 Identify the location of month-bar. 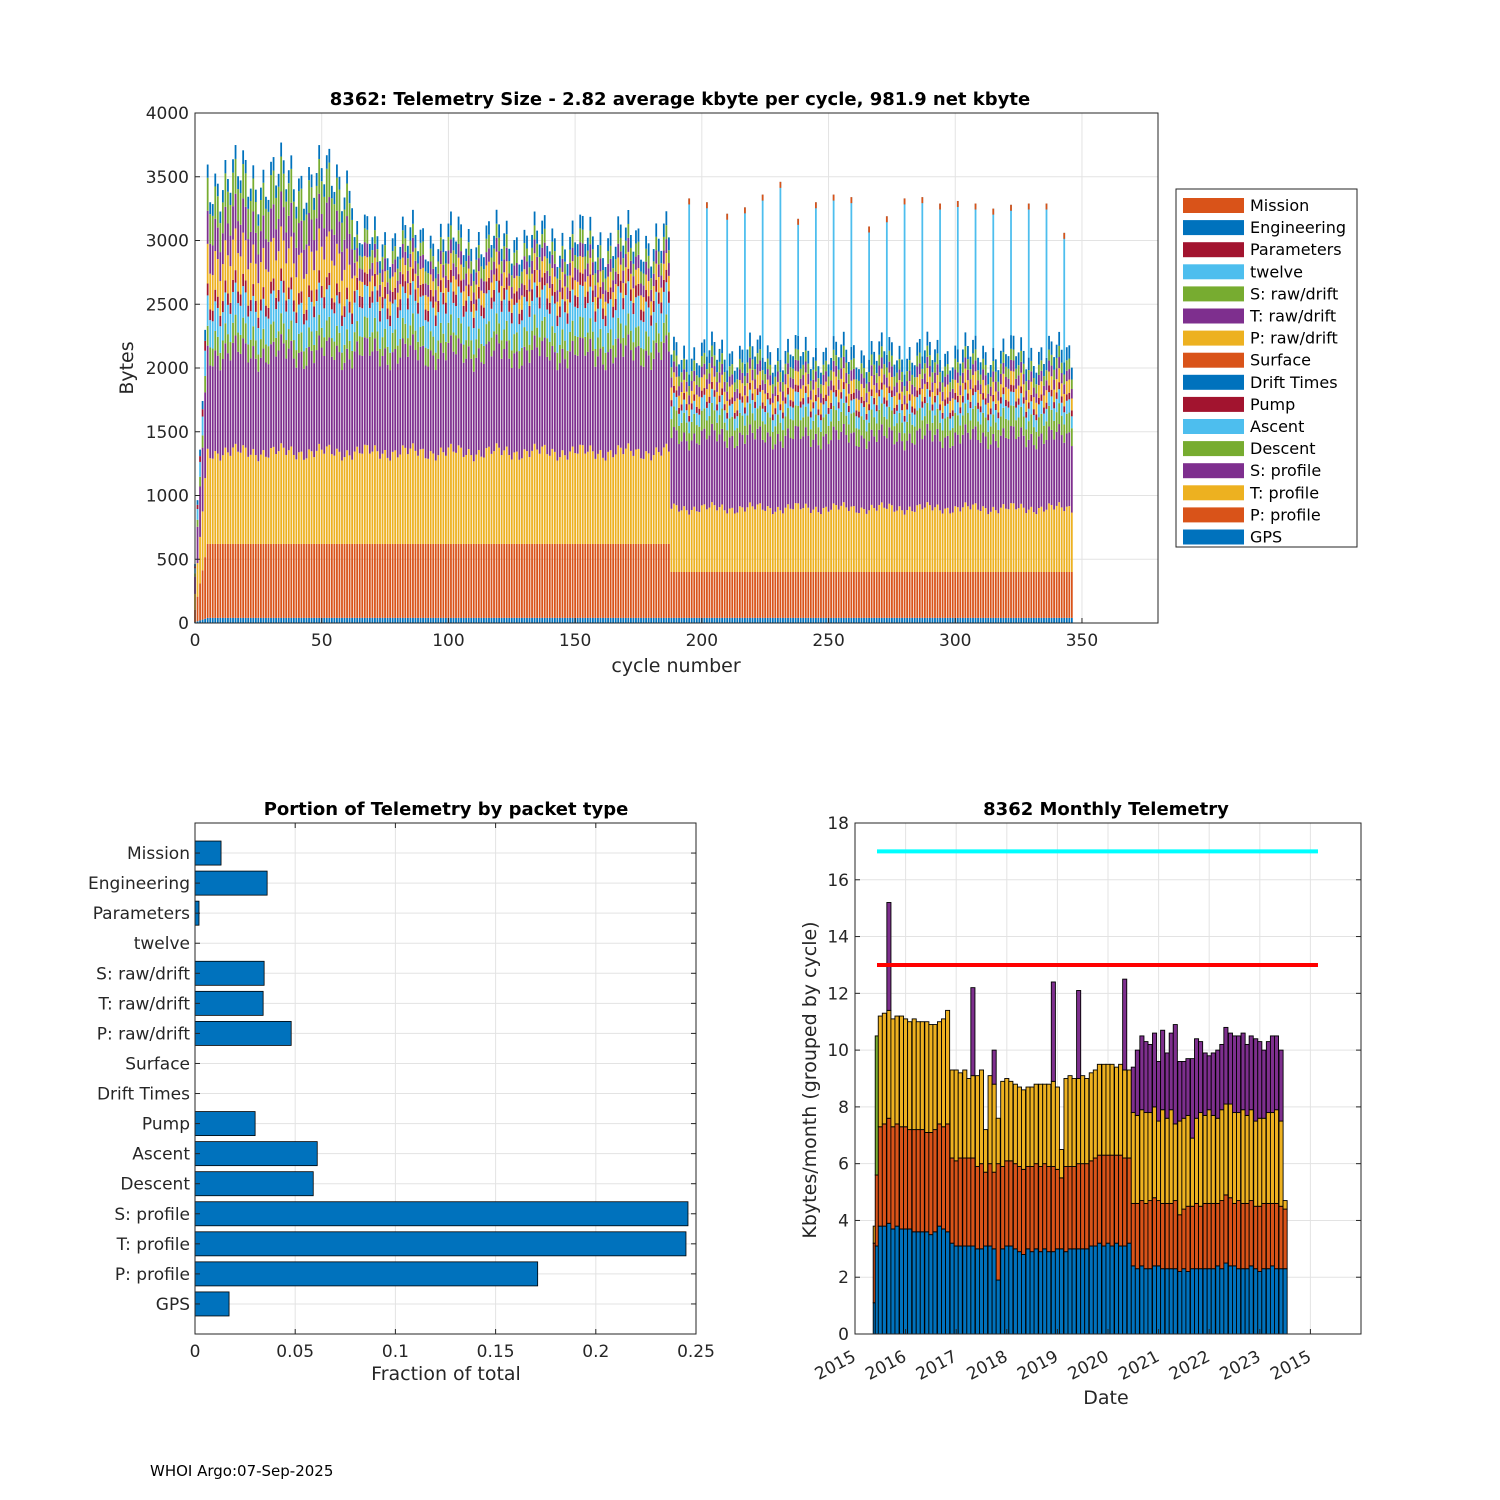
(1222, 1189).